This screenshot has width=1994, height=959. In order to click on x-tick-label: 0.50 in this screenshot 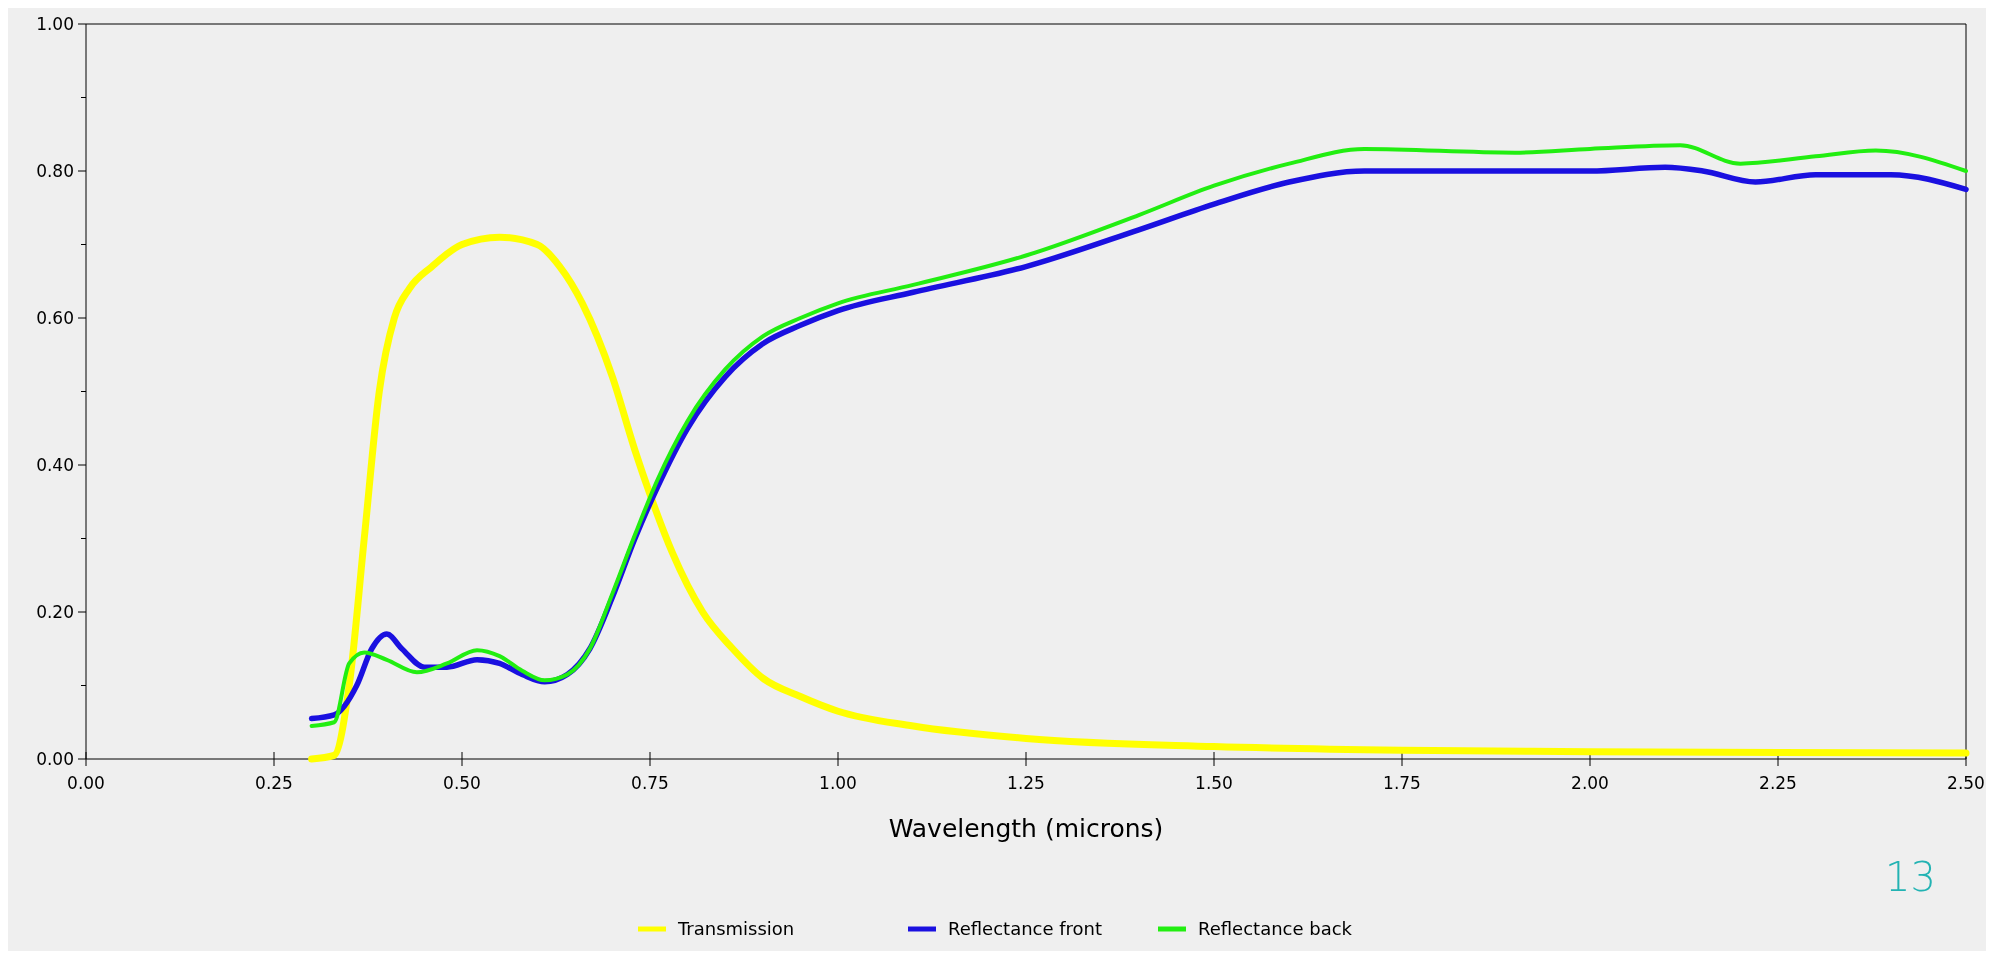, I will do `click(462, 783)`.